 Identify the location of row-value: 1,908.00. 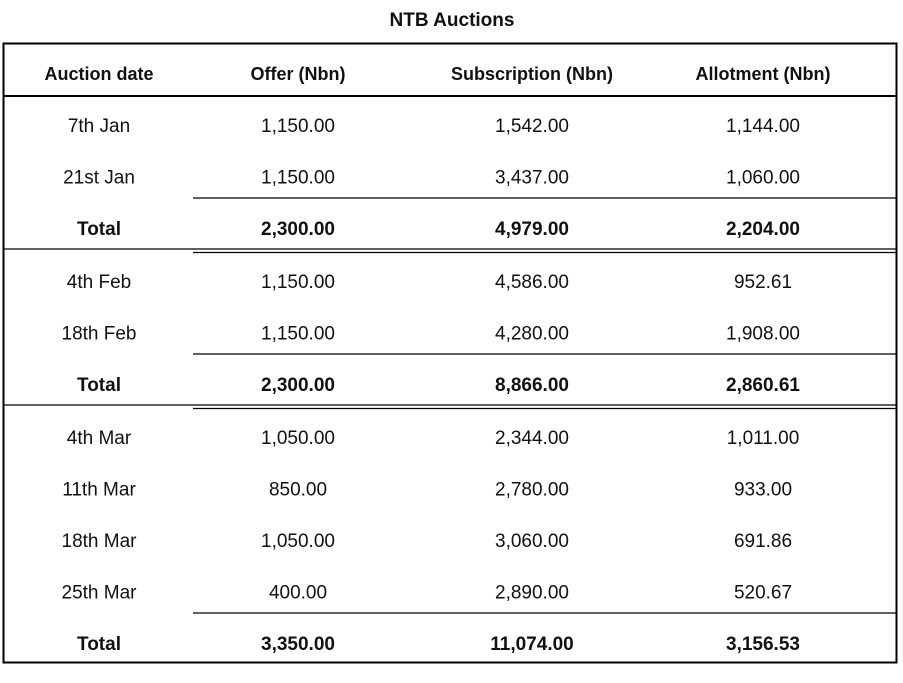
(763, 334).